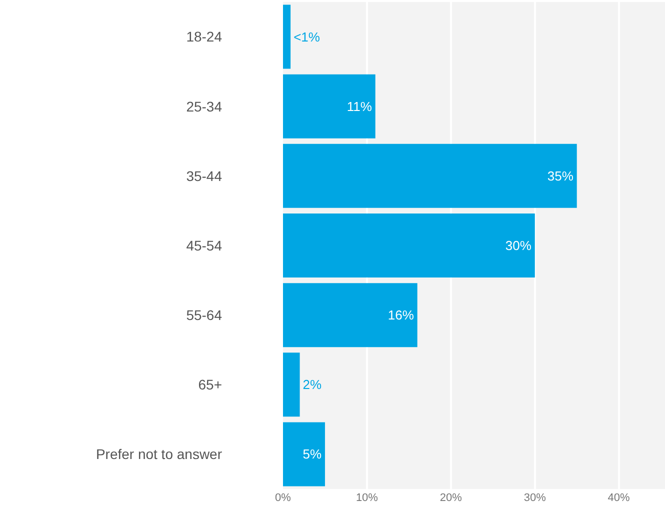 The width and height of the screenshot is (665, 519). I want to click on data-label: 2%, so click(312, 384).